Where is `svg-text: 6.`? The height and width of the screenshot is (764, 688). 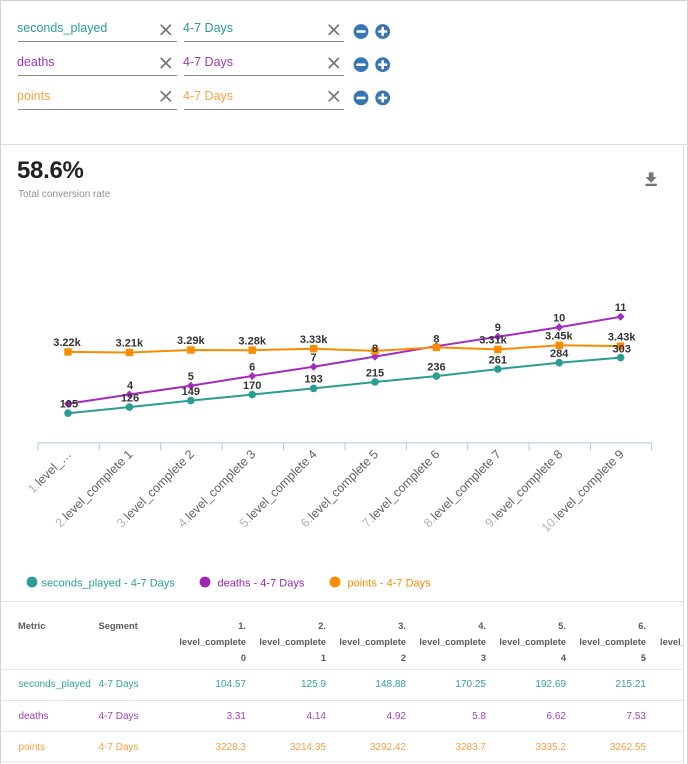
svg-text: 6. is located at coordinates (642, 626).